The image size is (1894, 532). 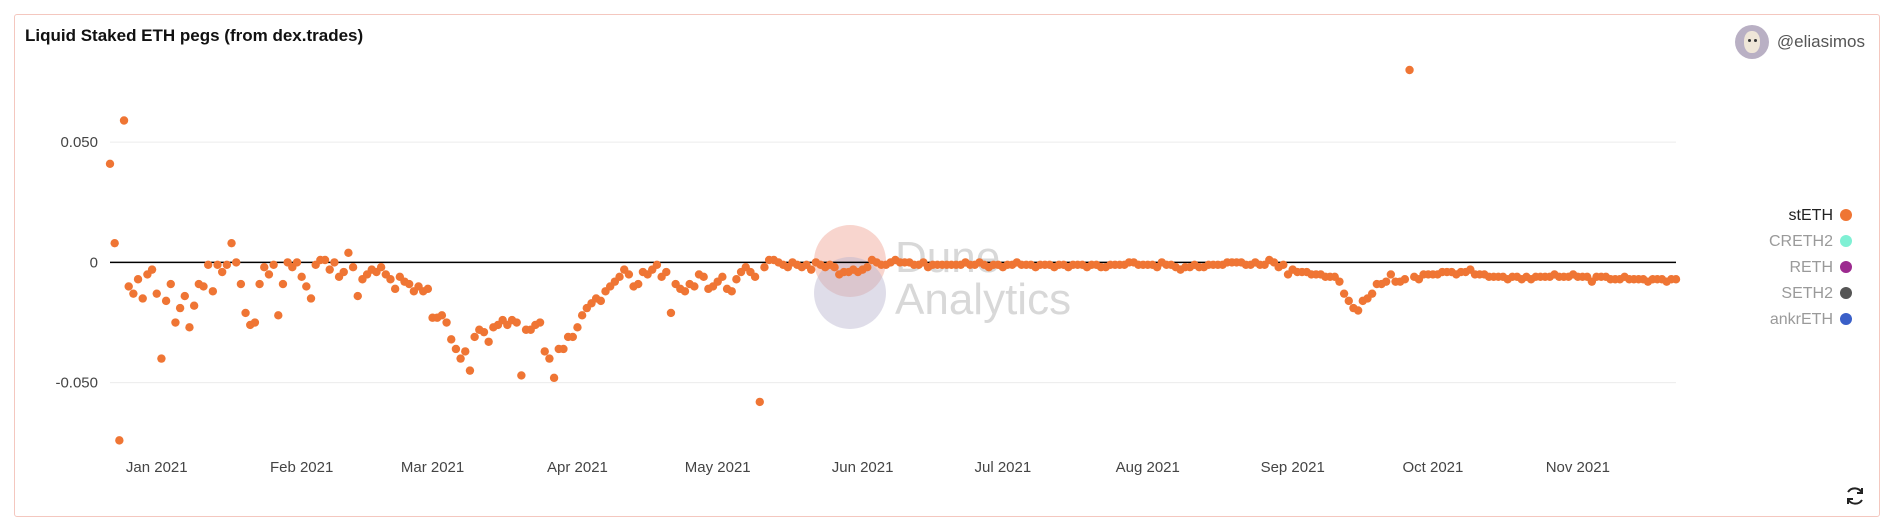 I want to click on x-tick-label: Aug 2021, so click(x=1148, y=467).